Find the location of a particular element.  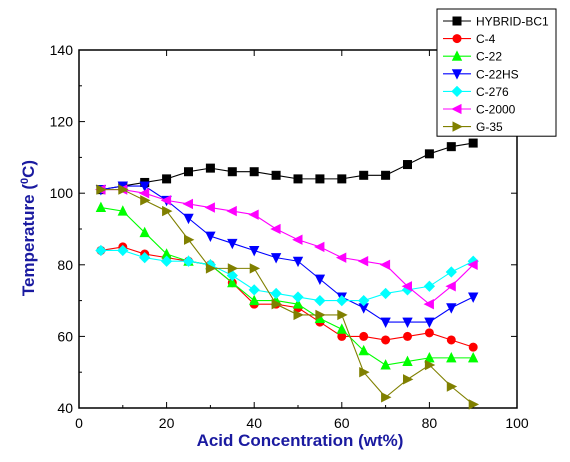

legend-marker-c-22hs is located at coordinates (457, 74).